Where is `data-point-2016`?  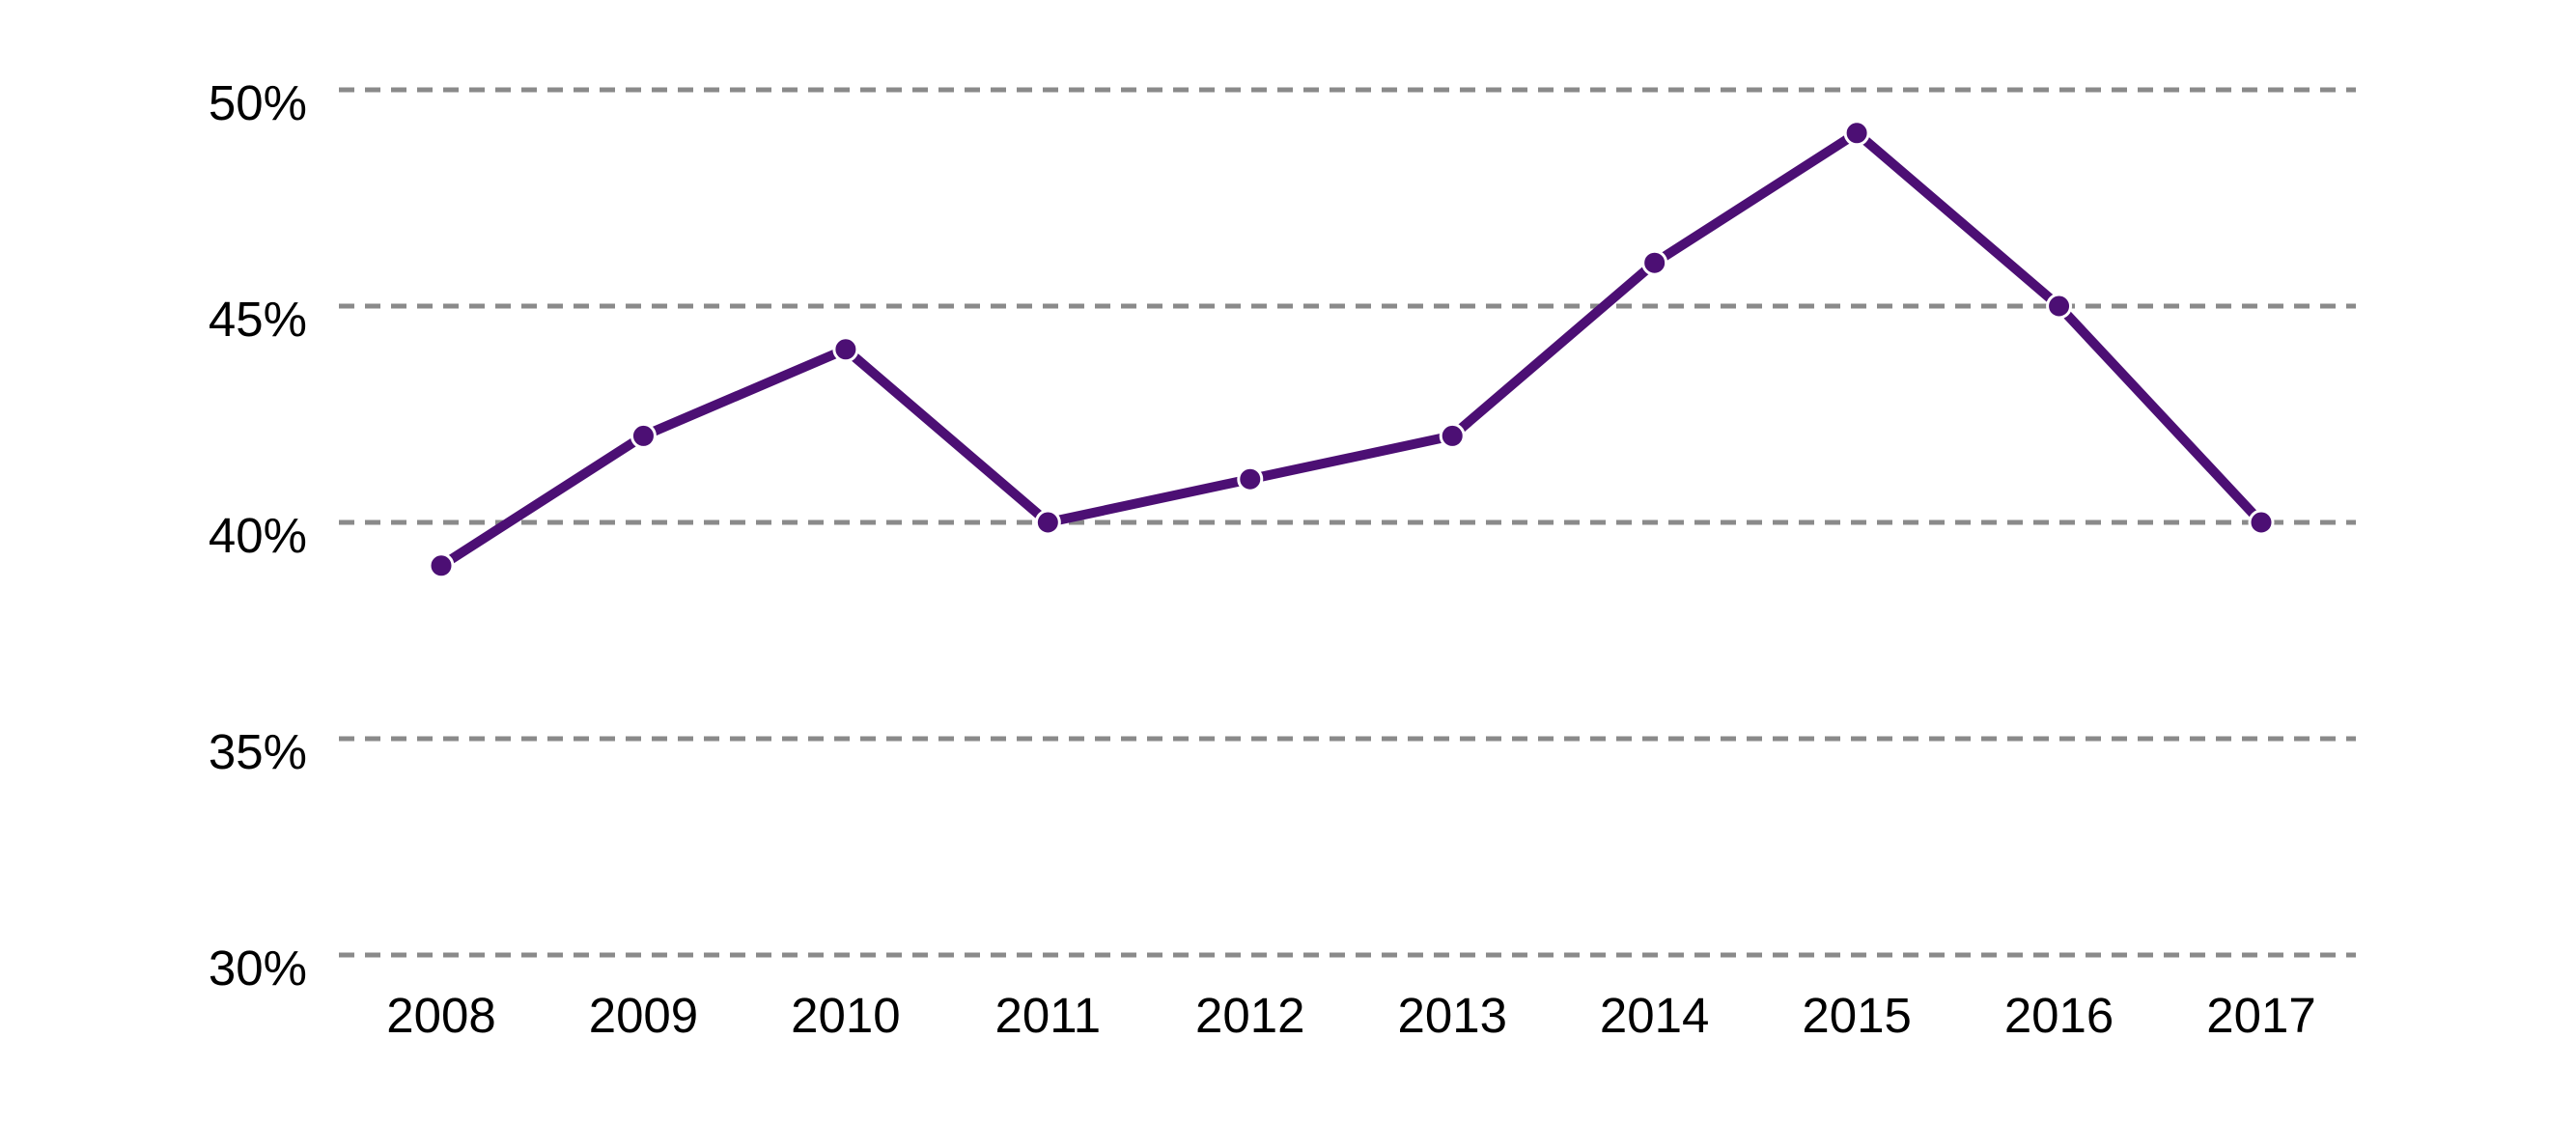 data-point-2016 is located at coordinates (2059, 306).